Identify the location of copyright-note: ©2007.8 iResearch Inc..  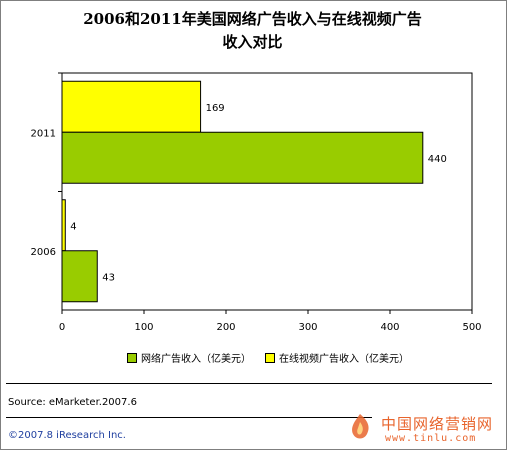
(67, 435).